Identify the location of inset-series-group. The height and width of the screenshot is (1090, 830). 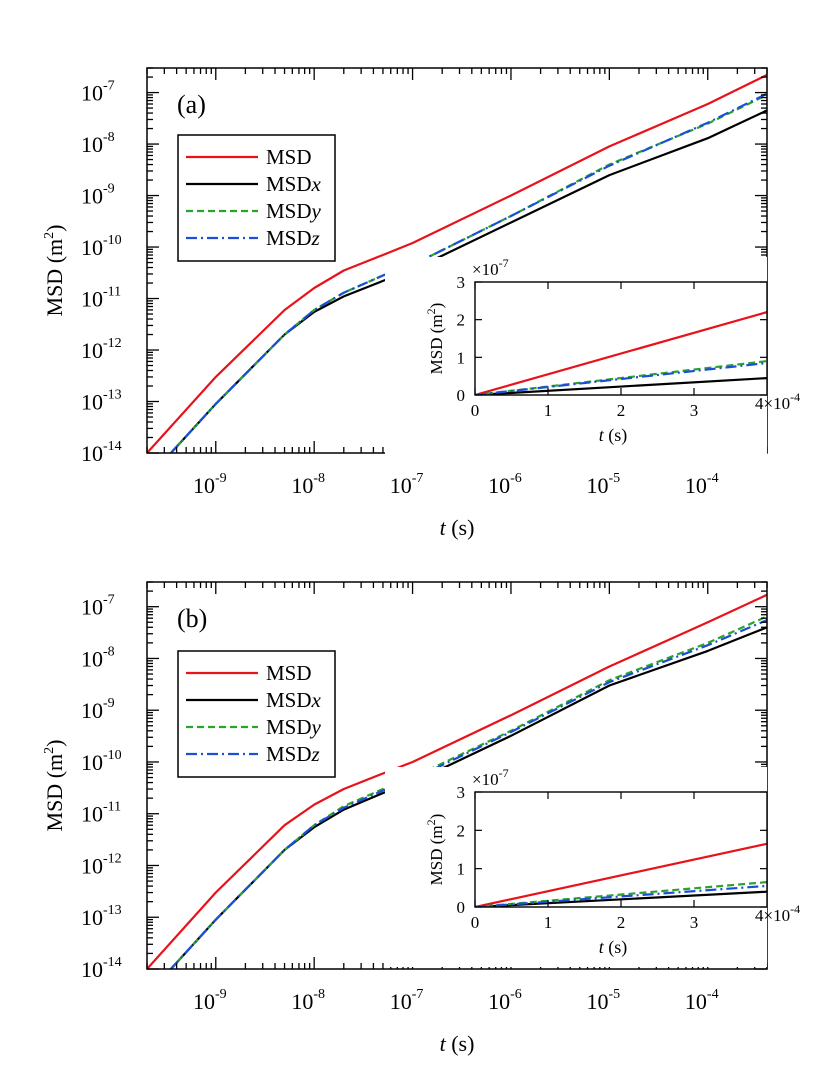
(621, 353).